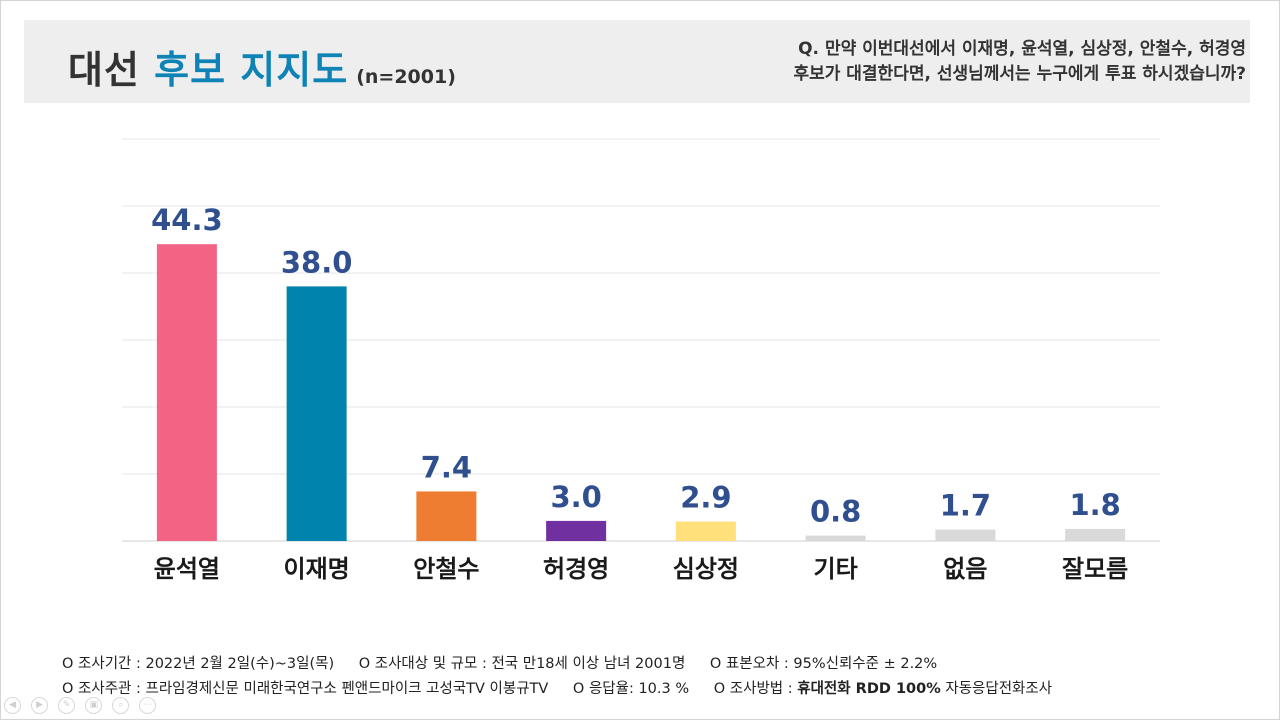 Image resolution: width=1280 pixels, height=720 pixels. Describe the element at coordinates (148, 705) in the screenshot. I see `more-icon: ⋯` at that location.